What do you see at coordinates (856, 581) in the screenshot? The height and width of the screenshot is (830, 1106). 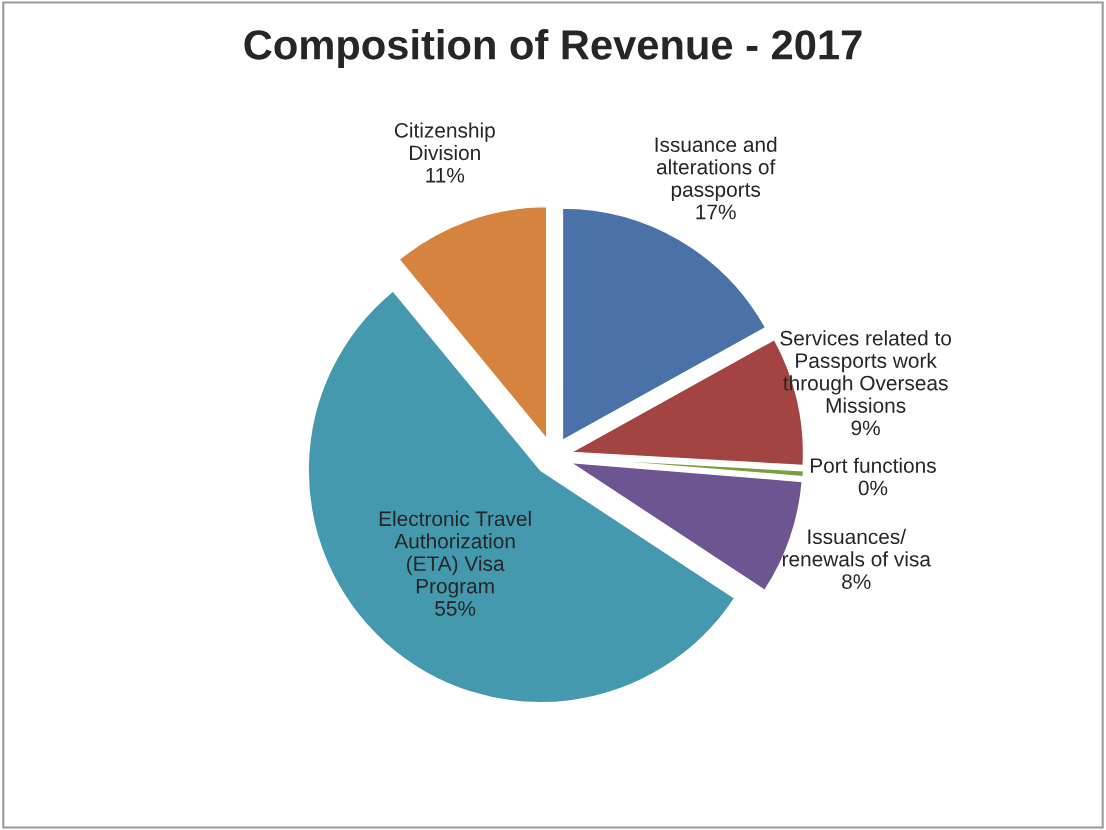 I see `data-label: 8%` at bounding box center [856, 581].